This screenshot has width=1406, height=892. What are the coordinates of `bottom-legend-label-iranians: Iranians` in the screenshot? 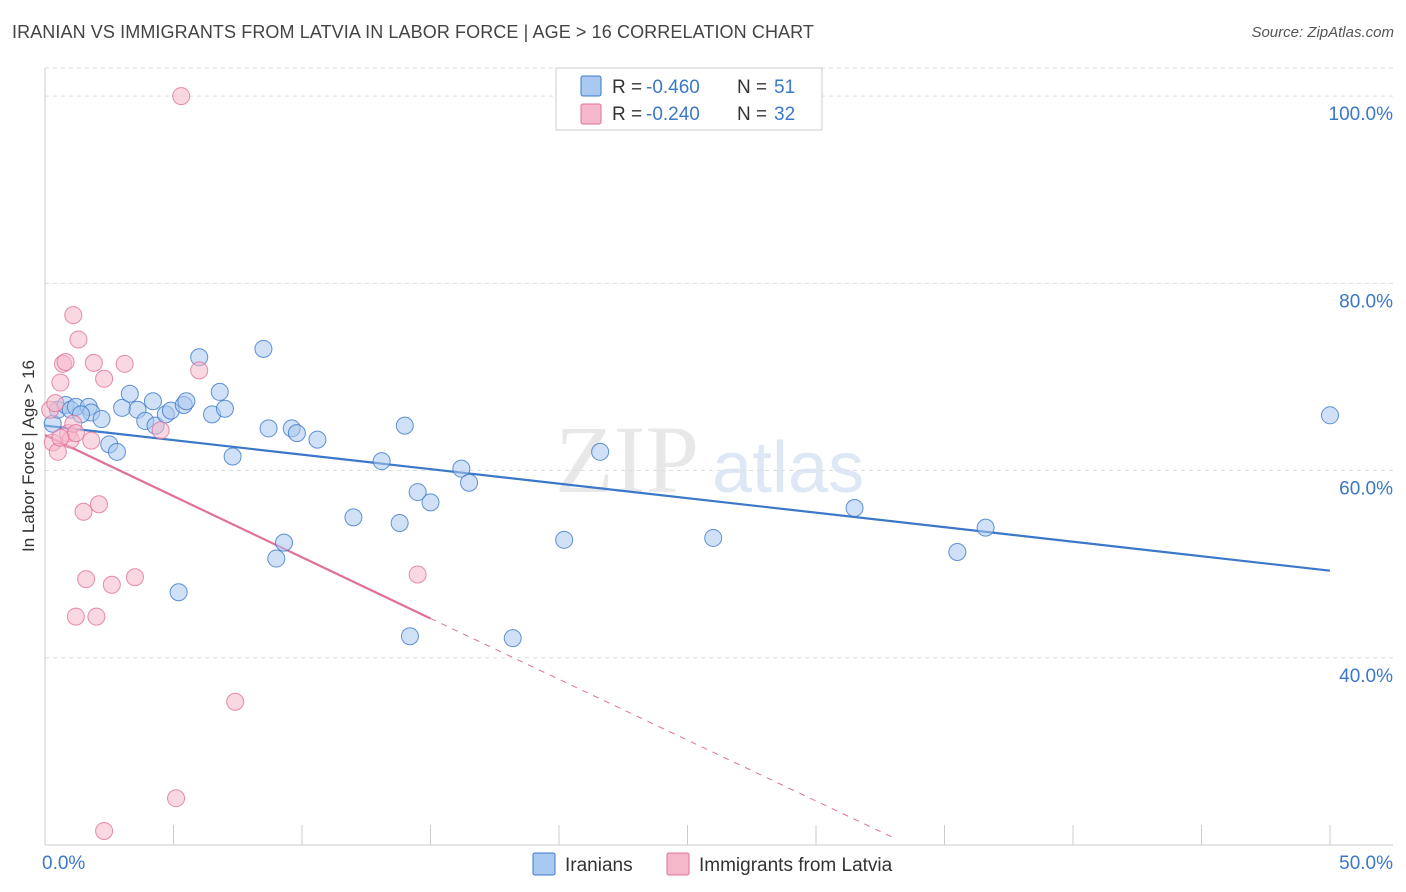 It's located at (599, 865).